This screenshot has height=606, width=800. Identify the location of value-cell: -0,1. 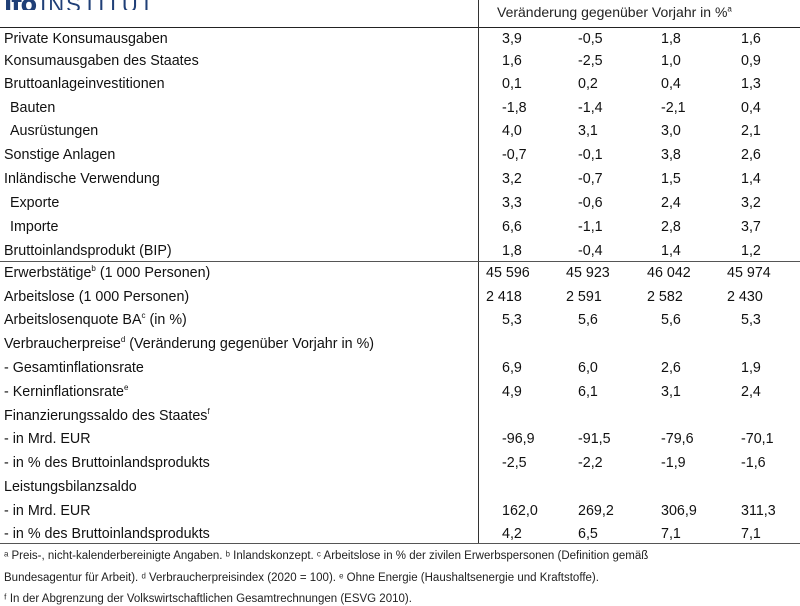
(590, 155).